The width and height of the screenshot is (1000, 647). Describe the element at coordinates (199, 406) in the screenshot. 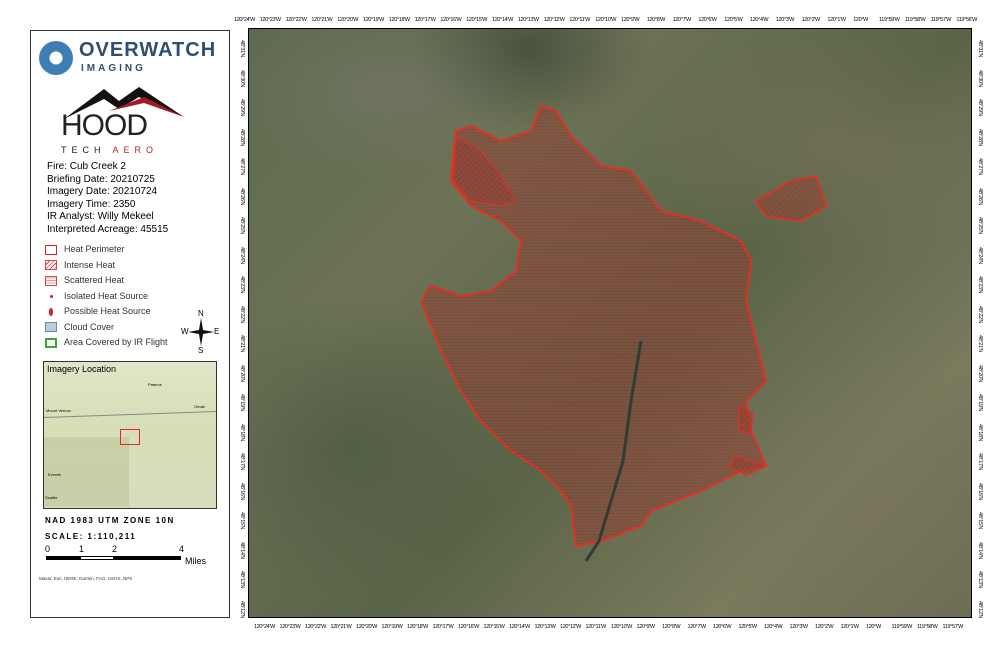

I see `inset-place-label: Omak` at that location.